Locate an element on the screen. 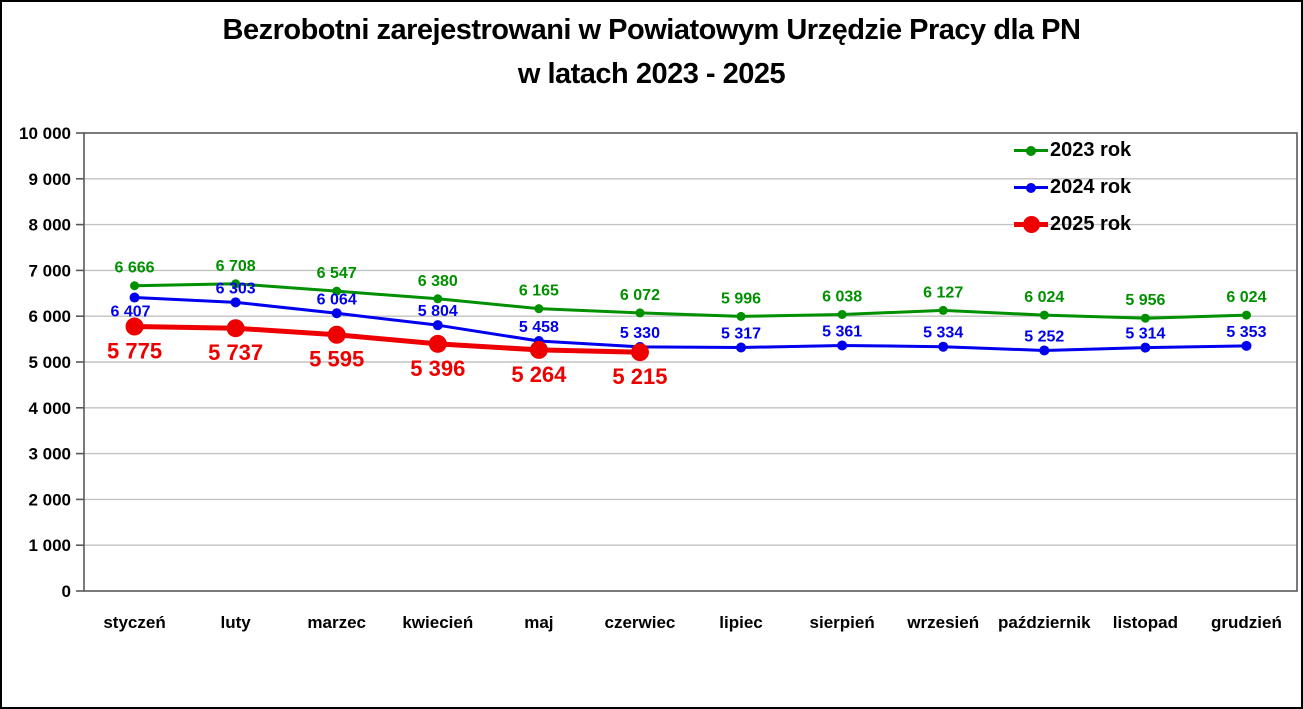  legend-swatch-2025 is located at coordinates (1031, 225).